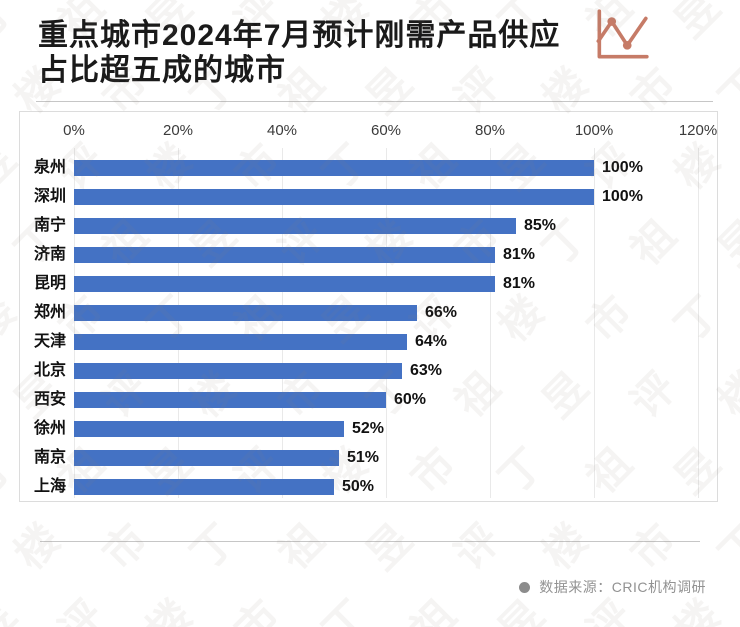 The width and height of the screenshot is (740, 627). I want to click on page-title: 重点城市2024年7月预计刚需产品供应 占比超五成的城市, so click(370, 53).